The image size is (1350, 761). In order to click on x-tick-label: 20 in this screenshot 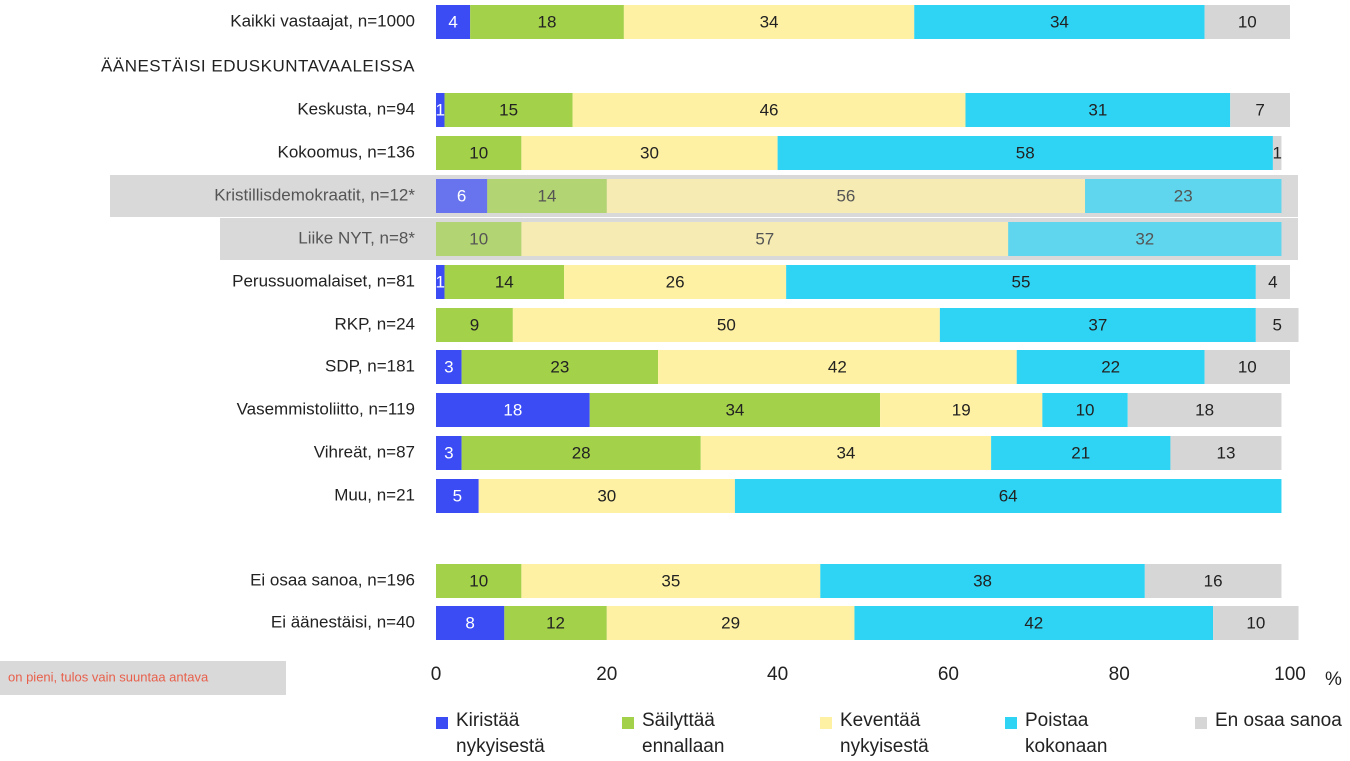, I will do `click(606, 674)`.